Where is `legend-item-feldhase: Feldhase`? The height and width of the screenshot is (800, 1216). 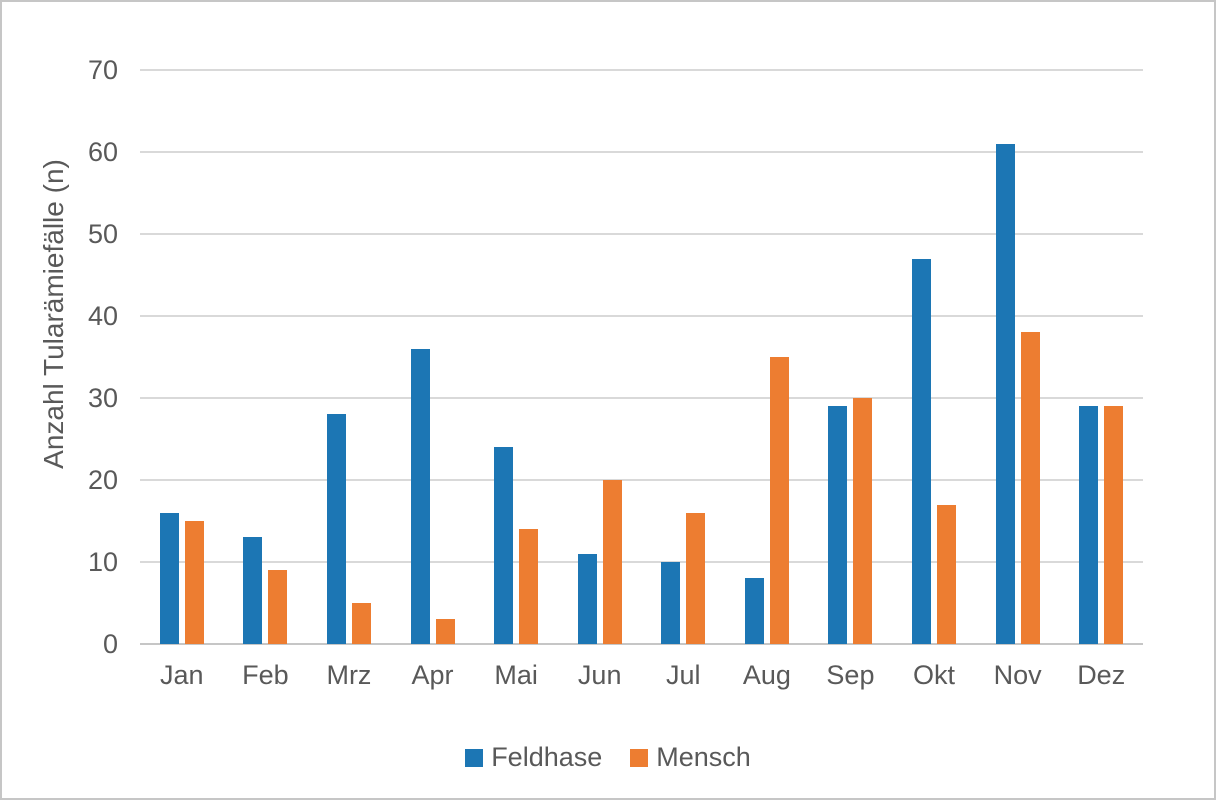 legend-item-feldhase: Feldhase is located at coordinates (533, 757).